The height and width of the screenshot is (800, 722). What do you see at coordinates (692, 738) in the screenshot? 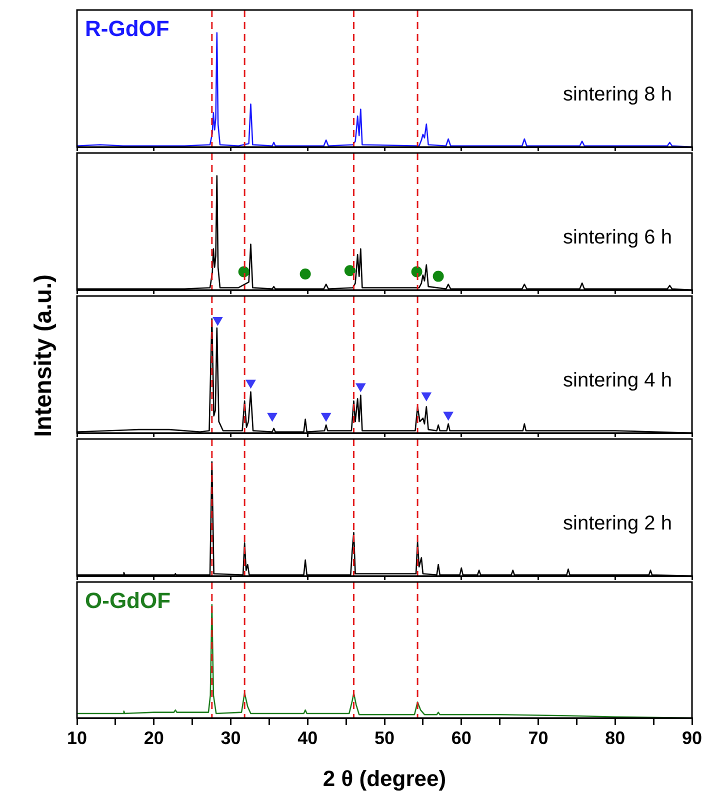
I see `x-tick-label: 90` at bounding box center [692, 738].